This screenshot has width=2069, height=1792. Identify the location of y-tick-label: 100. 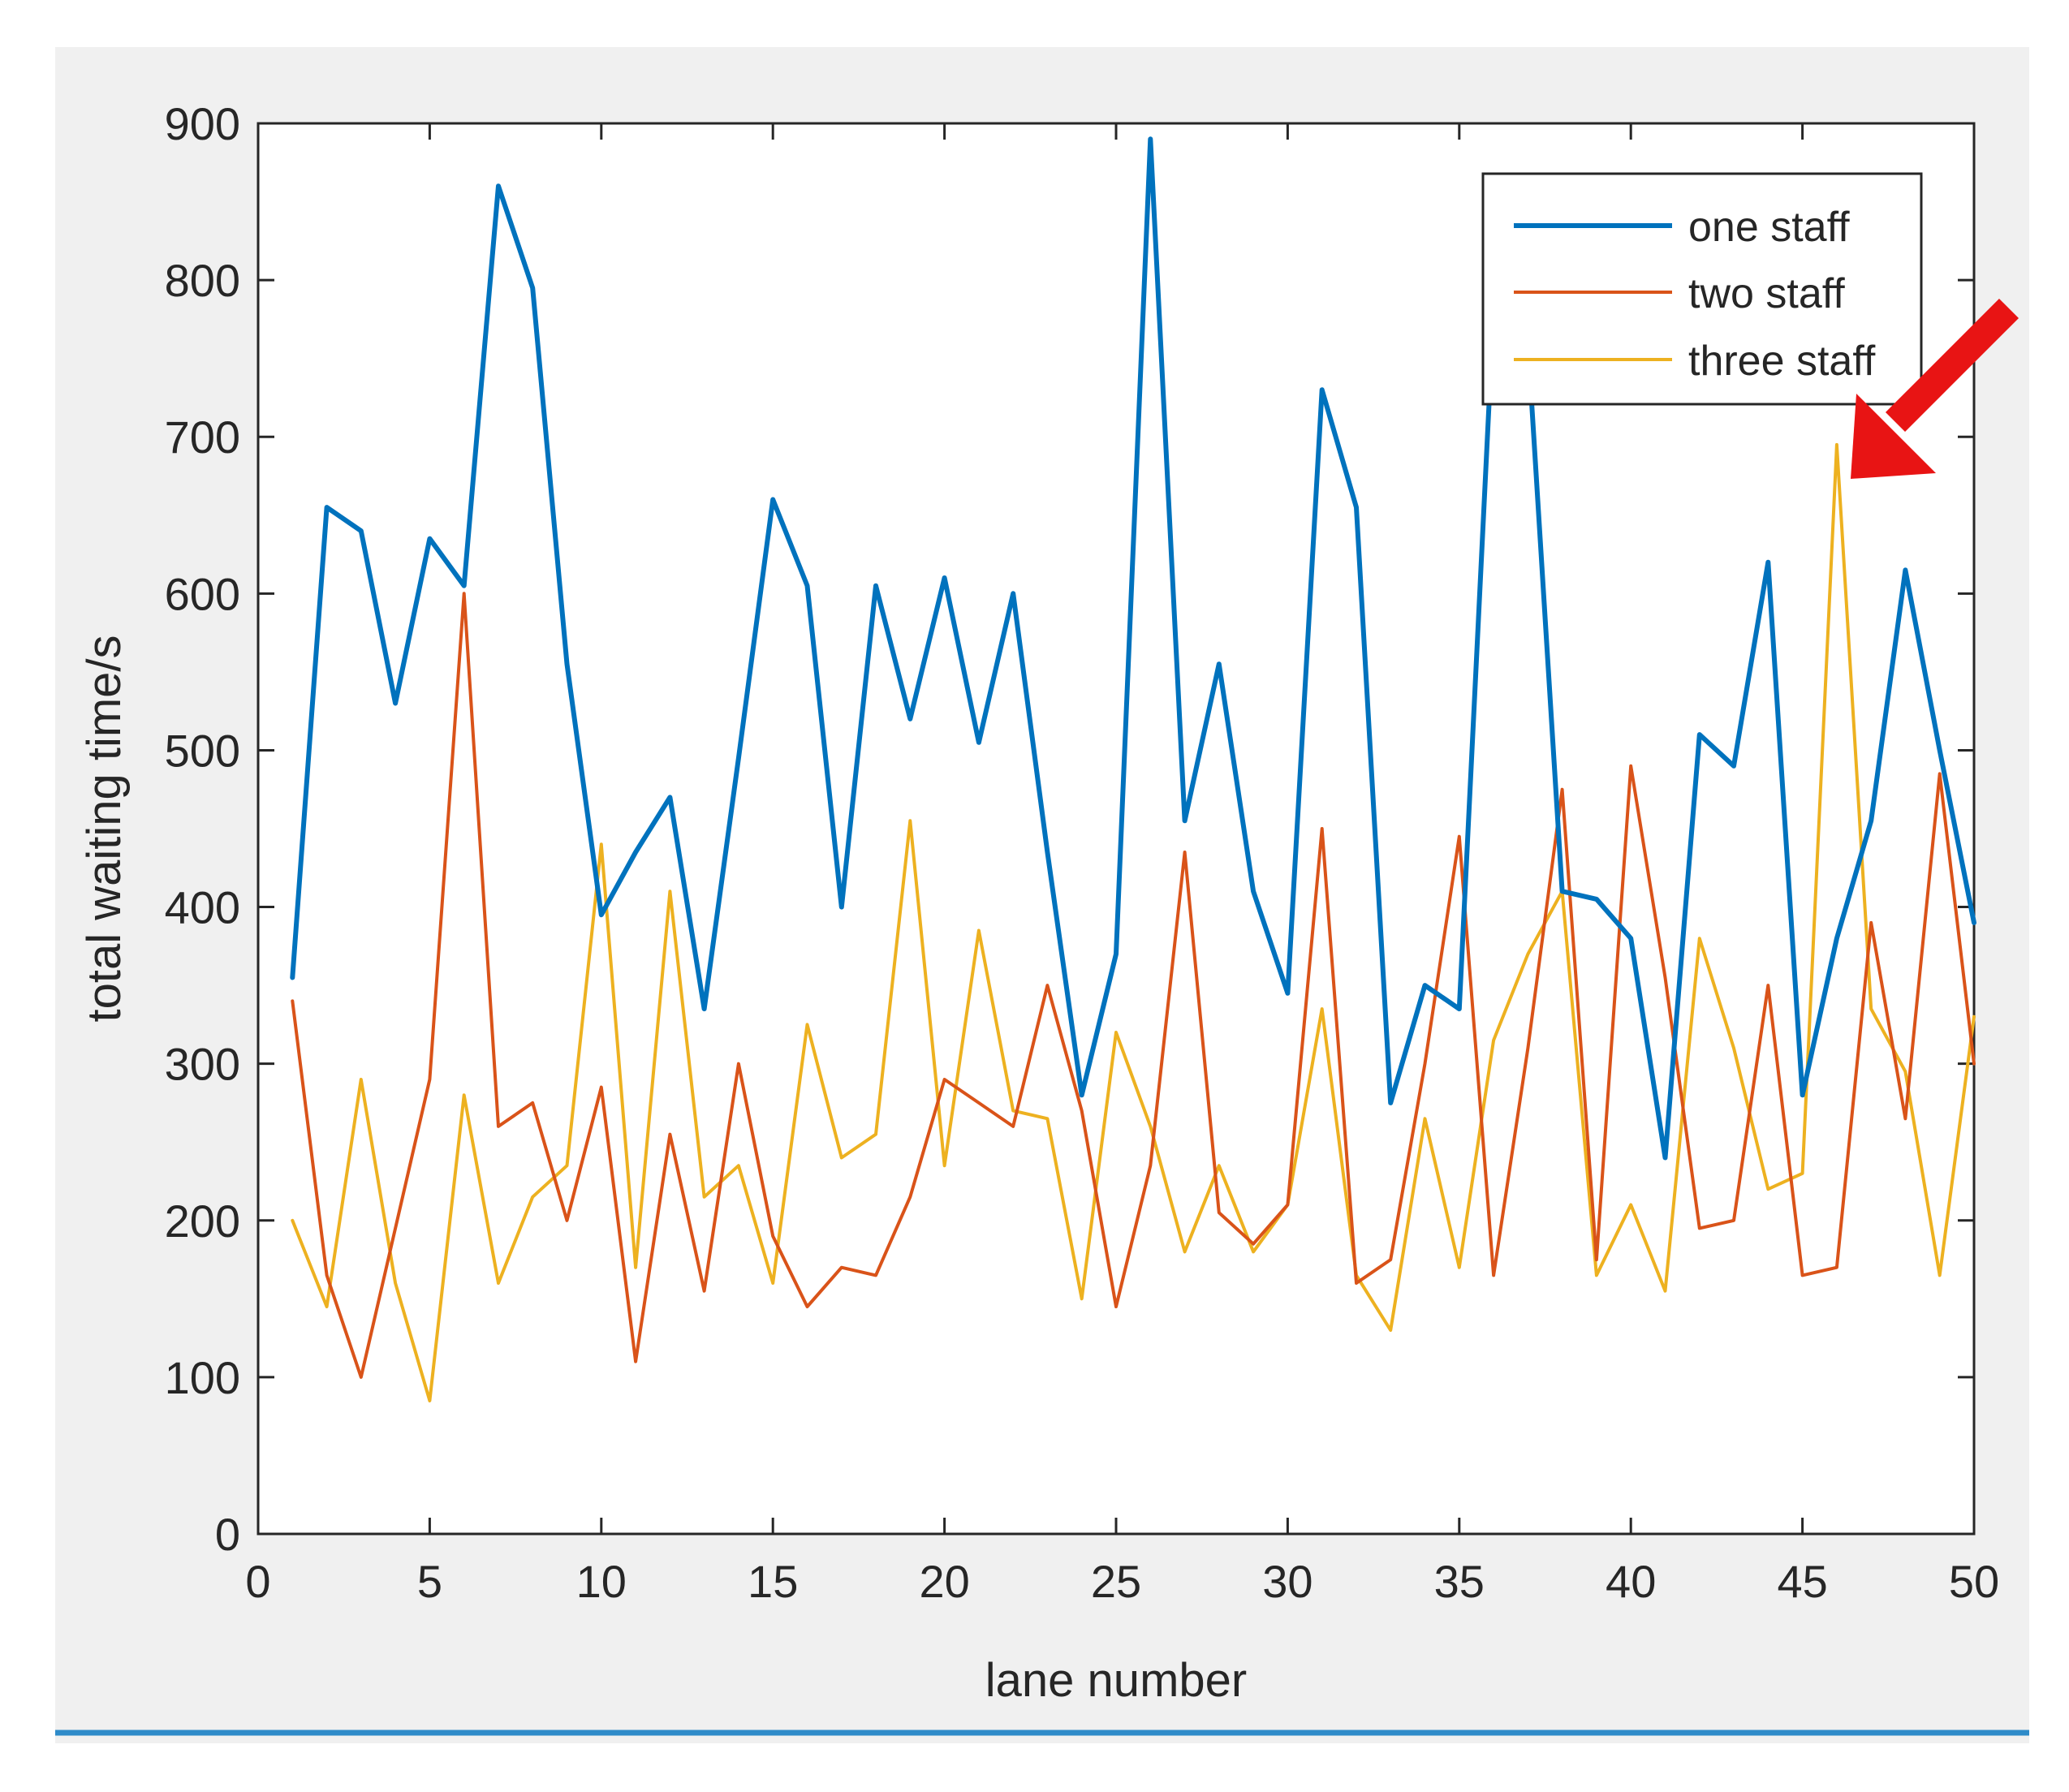
(202, 1378).